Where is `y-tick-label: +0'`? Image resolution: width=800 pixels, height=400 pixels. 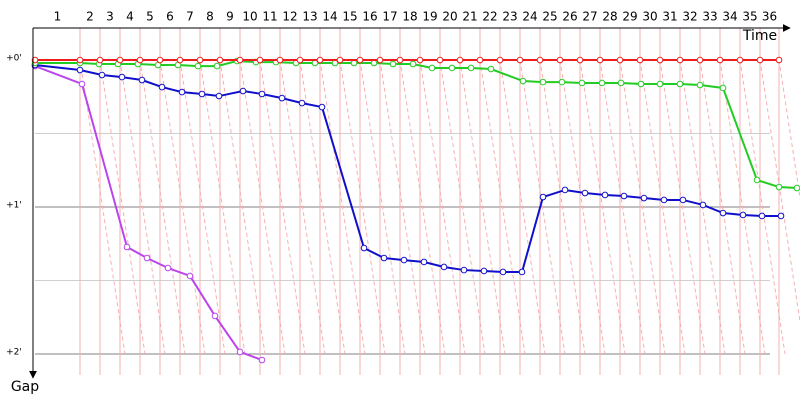
y-tick-label: +0' is located at coordinates (14, 59).